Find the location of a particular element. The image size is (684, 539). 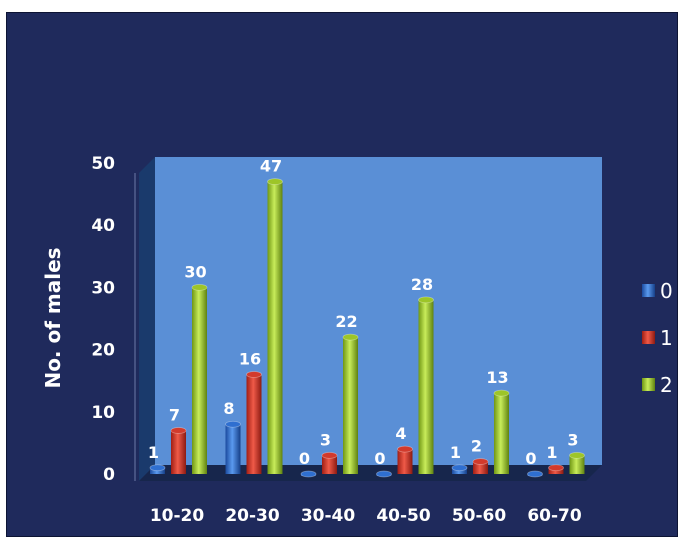

legend-label: 1 is located at coordinates (666, 338).